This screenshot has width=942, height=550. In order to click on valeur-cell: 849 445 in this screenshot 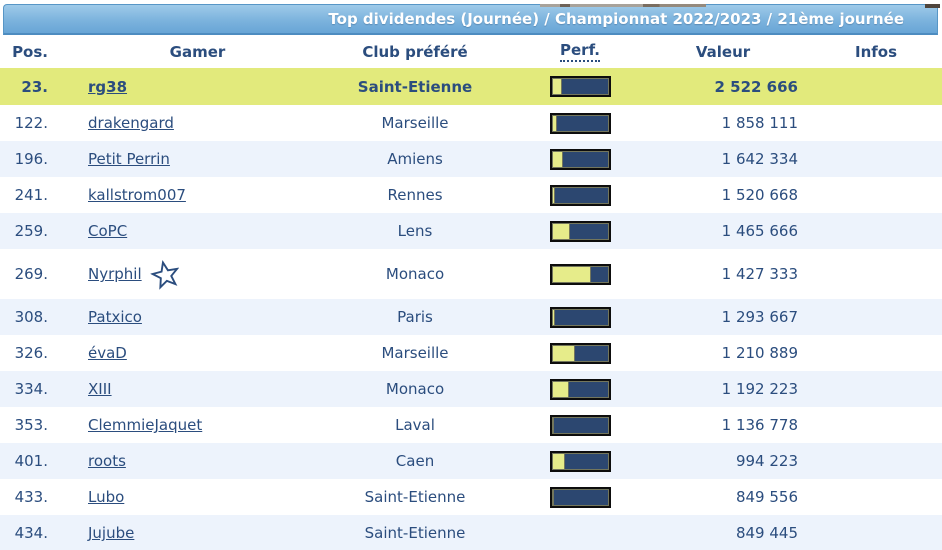, I will do `click(766, 533)`.